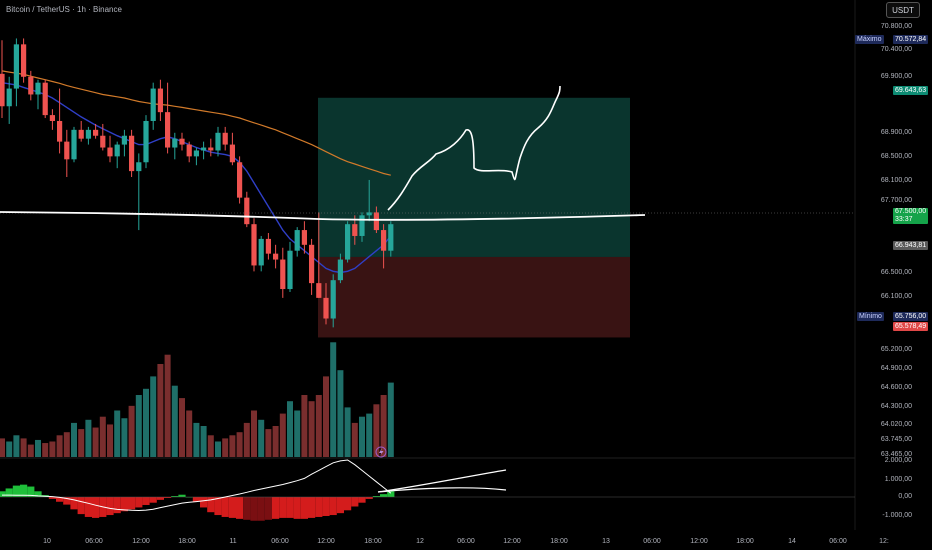 Image resolution: width=932 pixels, height=550 pixels. What do you see at coordinates (896, 132) in the screenshot?
I see `price-tick: 68.900,00` at bounding box center [896, 132].